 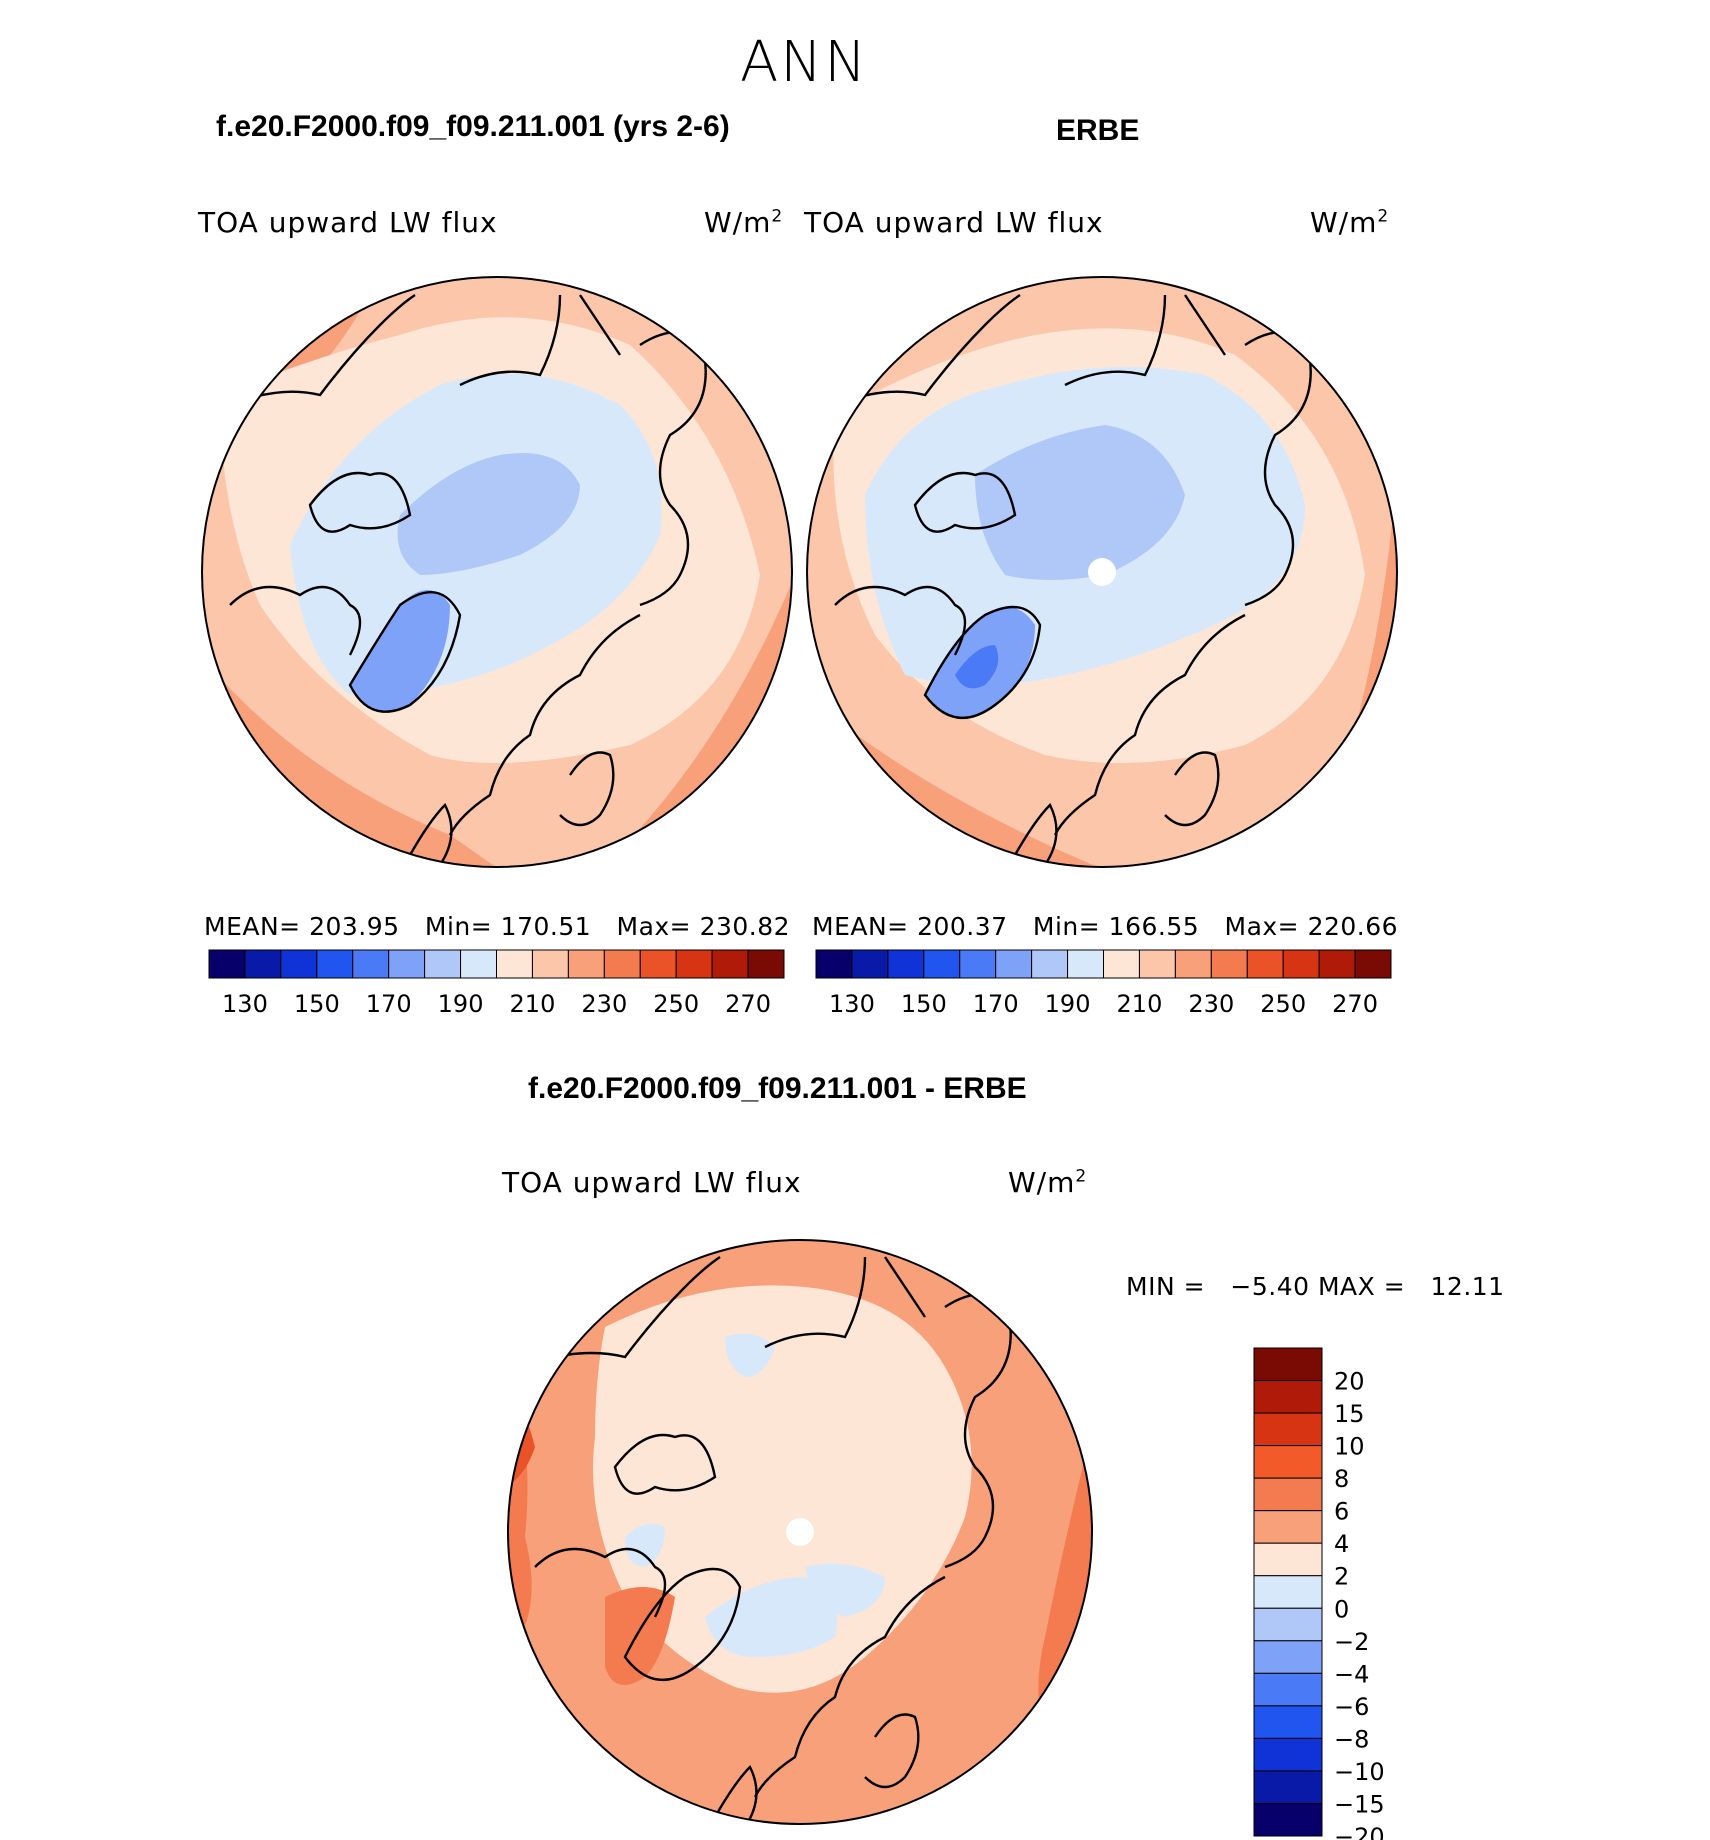 I want to click on panel1-colorbar-tick-label: 190, so click(x=461, y=1004).